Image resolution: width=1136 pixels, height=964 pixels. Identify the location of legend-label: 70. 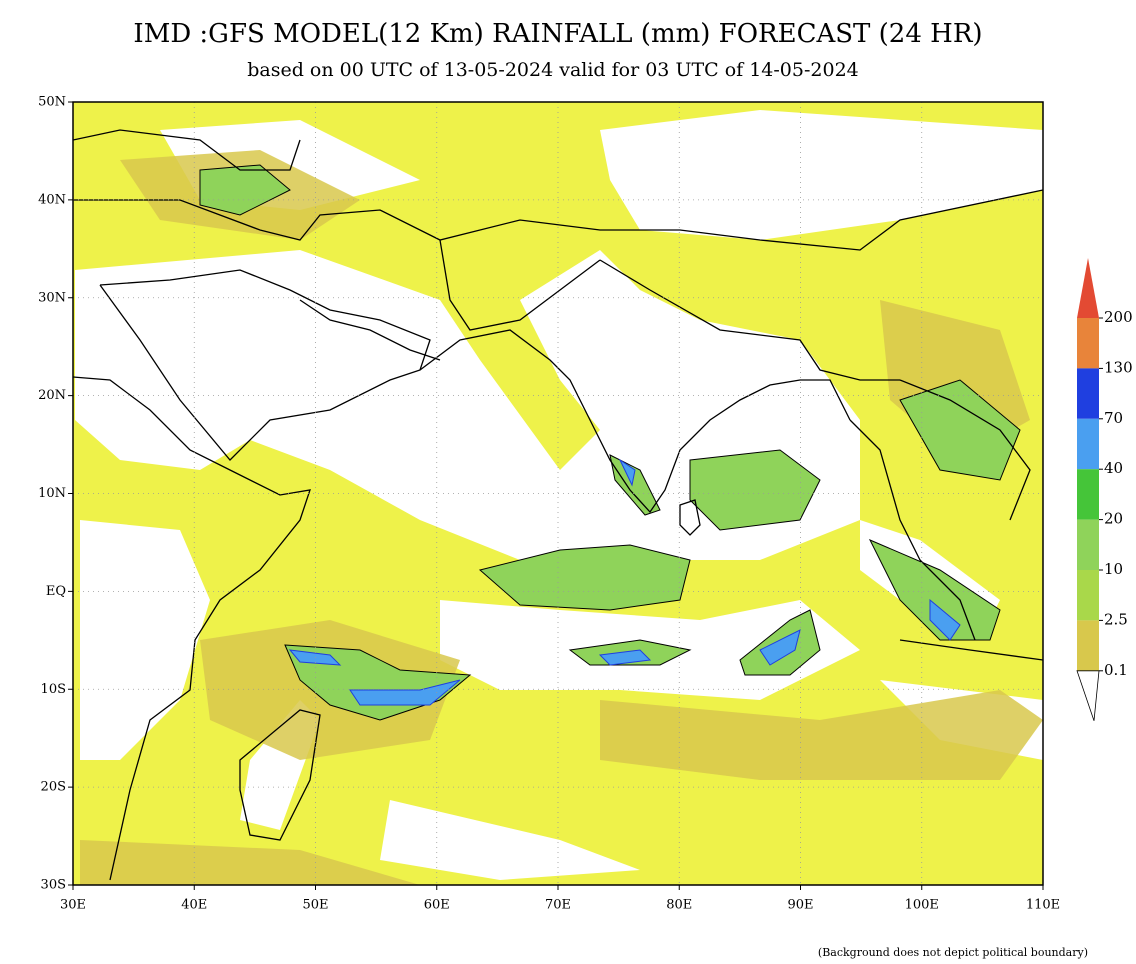
(1113, 418).